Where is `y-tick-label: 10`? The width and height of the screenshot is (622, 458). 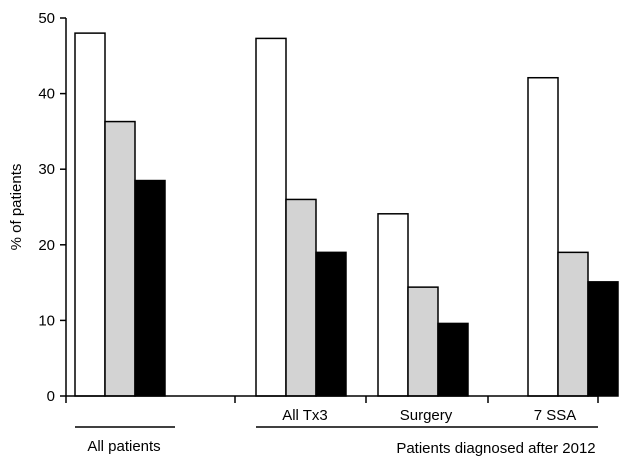 y-tick-label: 10 is located at coordinates (46, 320).